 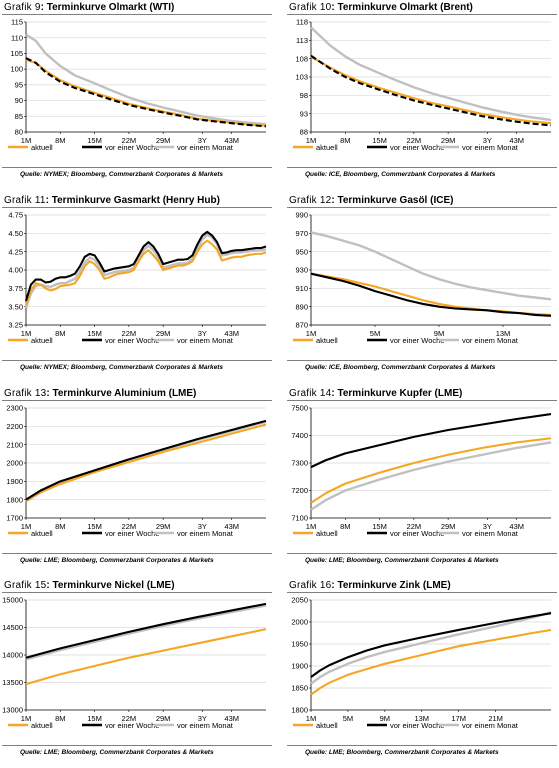 What do you see at coordinates (421, 718) in the screenshot?
I see `x-tick-label: 13M` at bounding box center [421, 718].